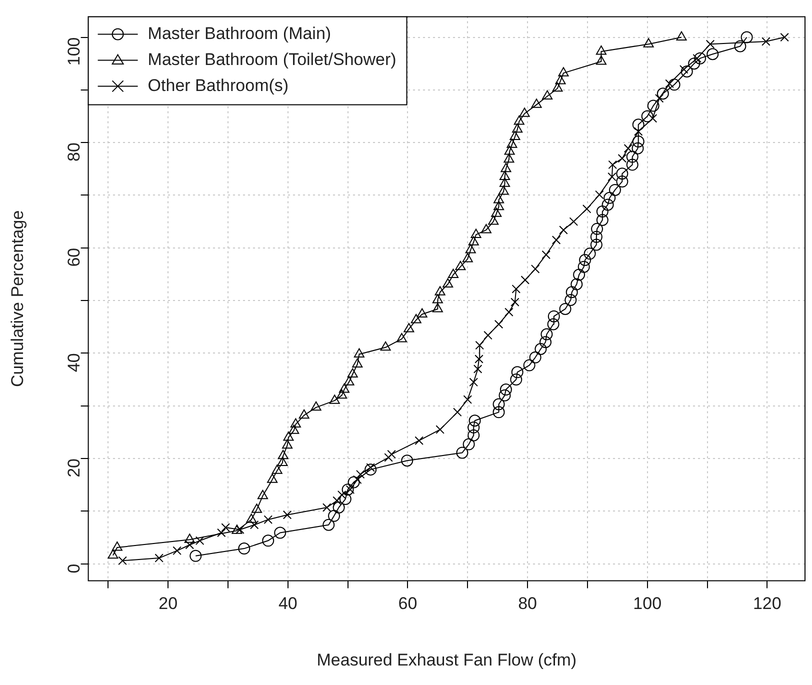 The height and width of the screenshot is (685, 812). What do you see at coordinates (767, 604) in the screenshot?
I see `x-tick-label: 120` at bounding box center [767, 604].